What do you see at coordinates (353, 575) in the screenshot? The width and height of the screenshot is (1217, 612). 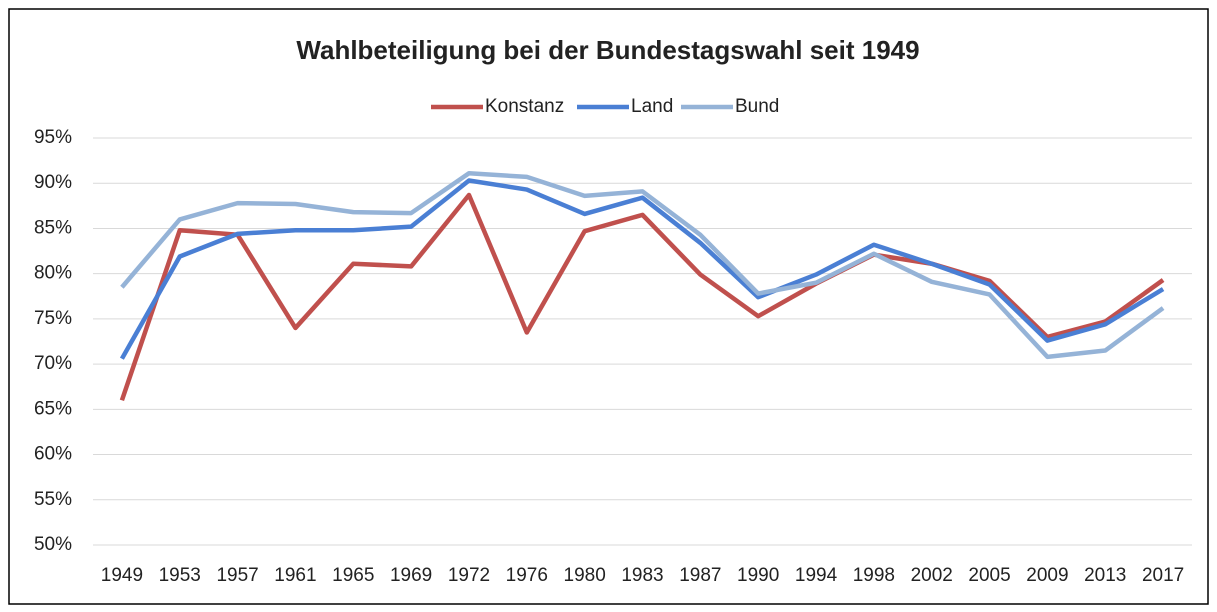 I see `x-tick-label: 1965` at bounding box center [353, 575].